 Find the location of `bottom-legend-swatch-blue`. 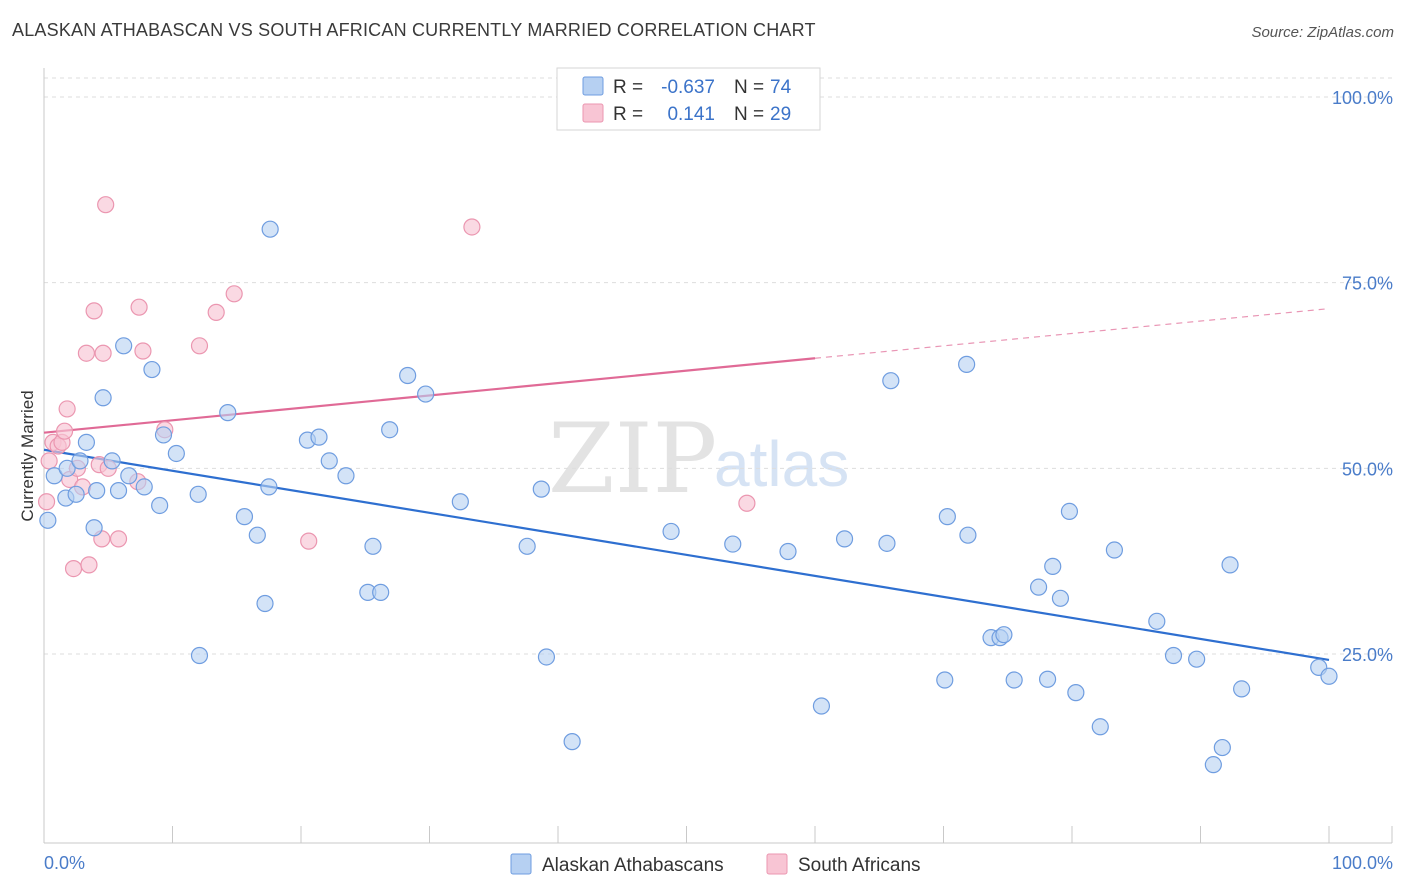

bottom-legend-swatch-blue is located at coordinates (521, 864).